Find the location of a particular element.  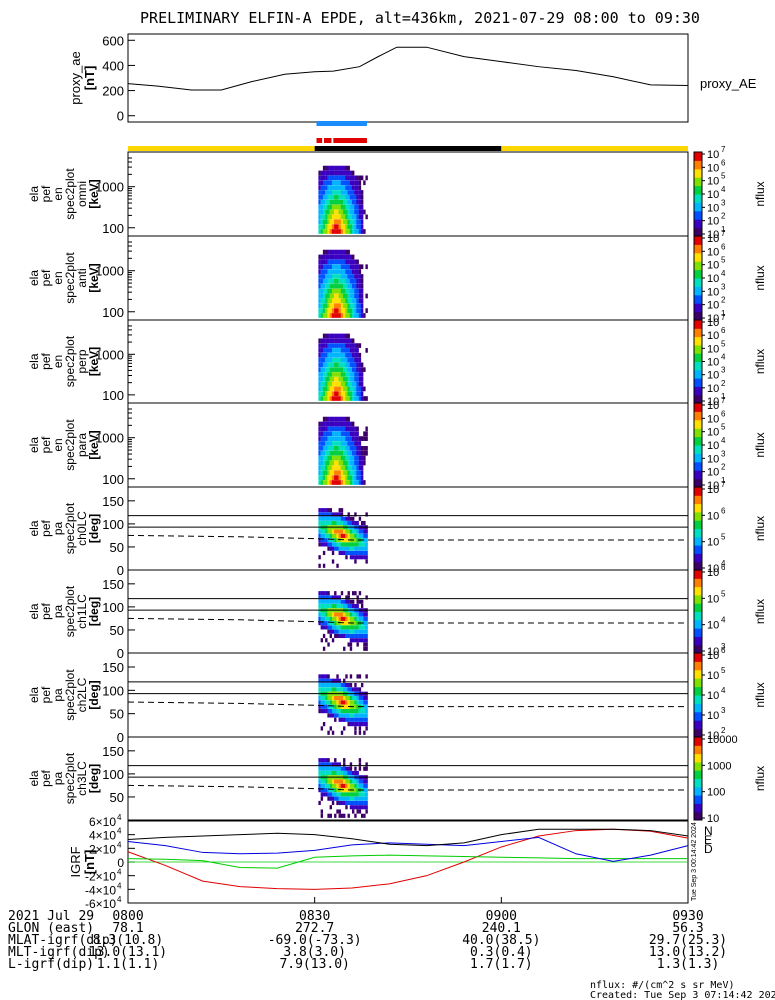

footer-row-value: 0800 is located at coordinates (127, 916).